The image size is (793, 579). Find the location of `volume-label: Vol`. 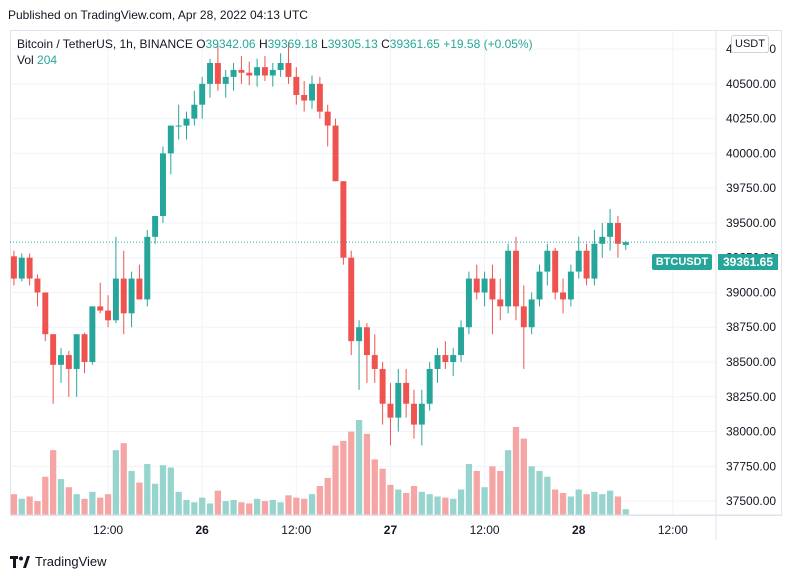

volume-label: Vol is located at coordinates (25, 60).